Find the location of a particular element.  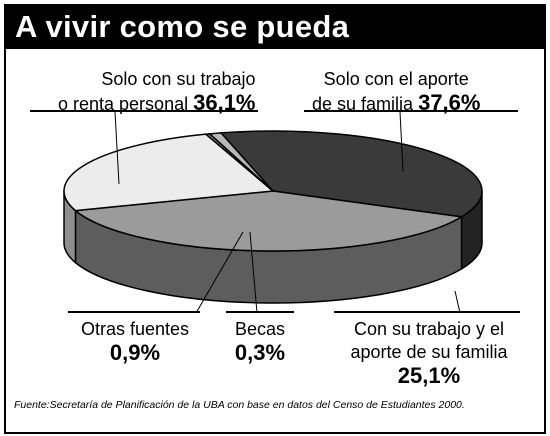

label-line: o renta personal 36,1% is located at coordinates (157, 103).